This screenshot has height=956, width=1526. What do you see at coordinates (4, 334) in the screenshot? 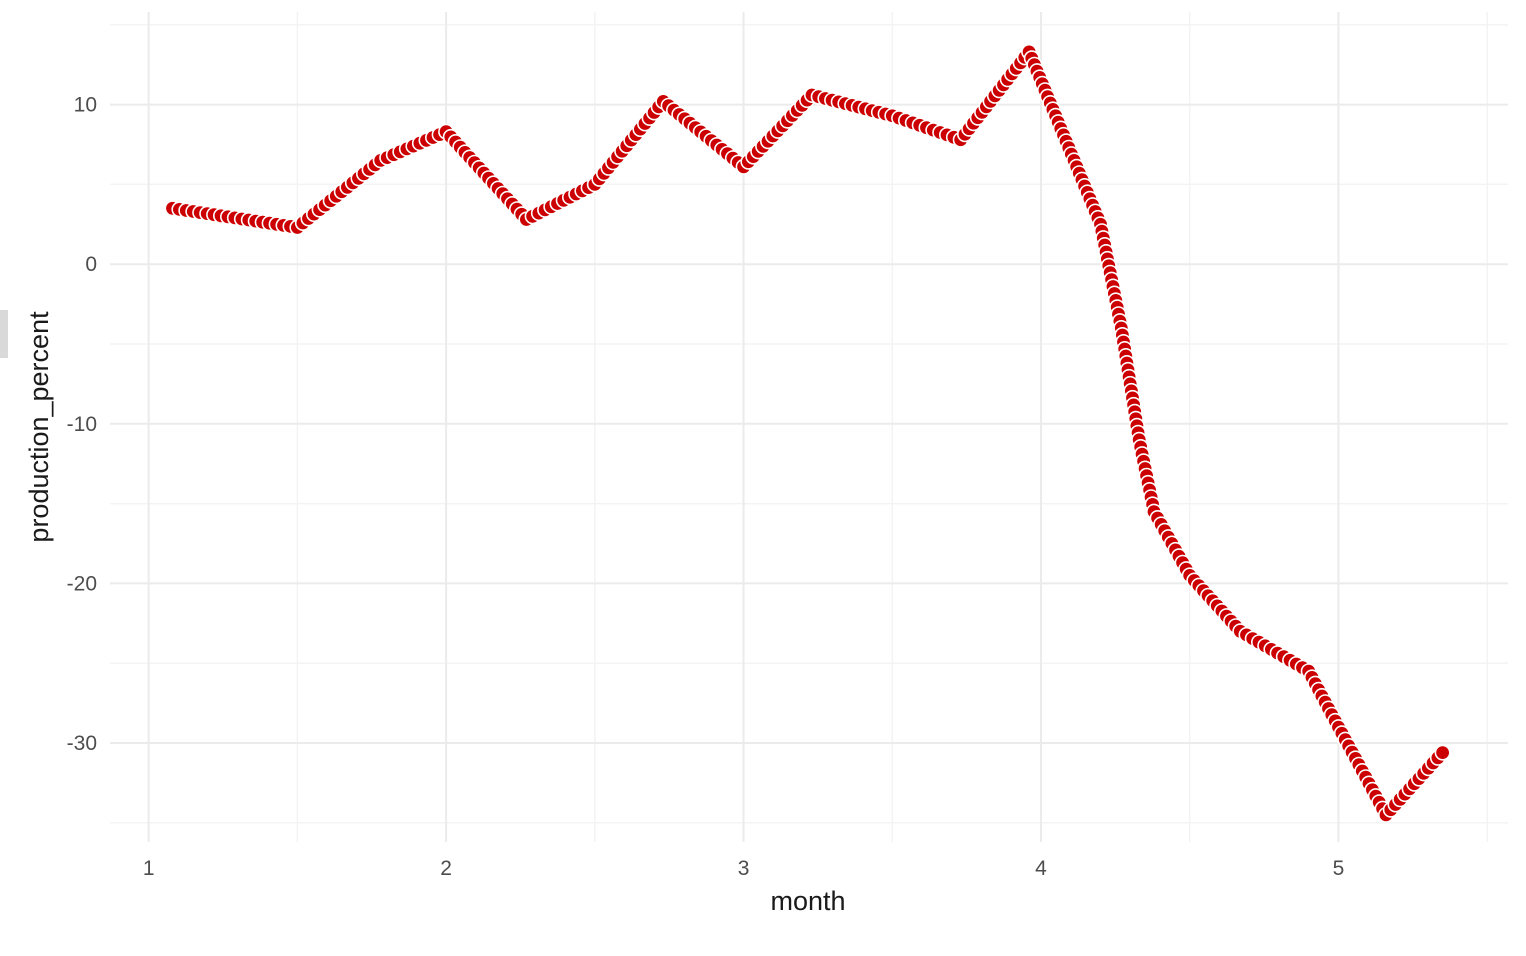
I see `left-edge-tab` at bounding box center [4, 334].